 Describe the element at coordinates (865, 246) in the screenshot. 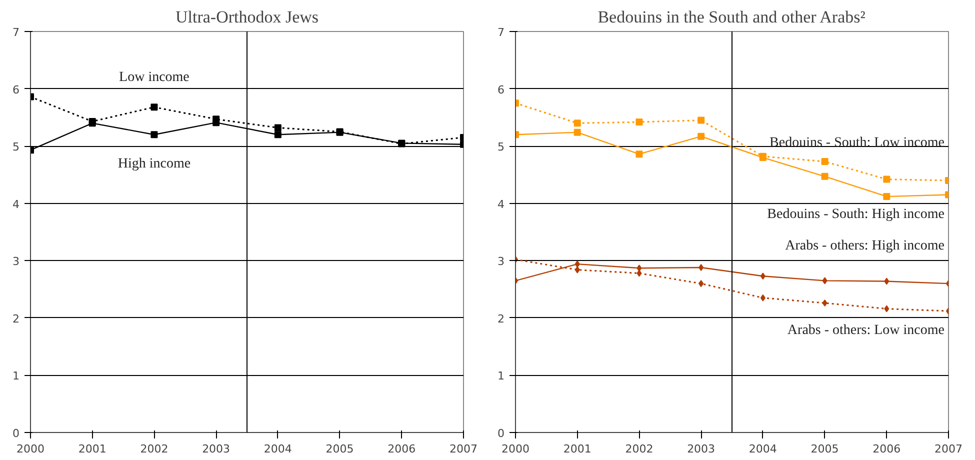

I see `series-label: Arabs - others: High income` at that location.